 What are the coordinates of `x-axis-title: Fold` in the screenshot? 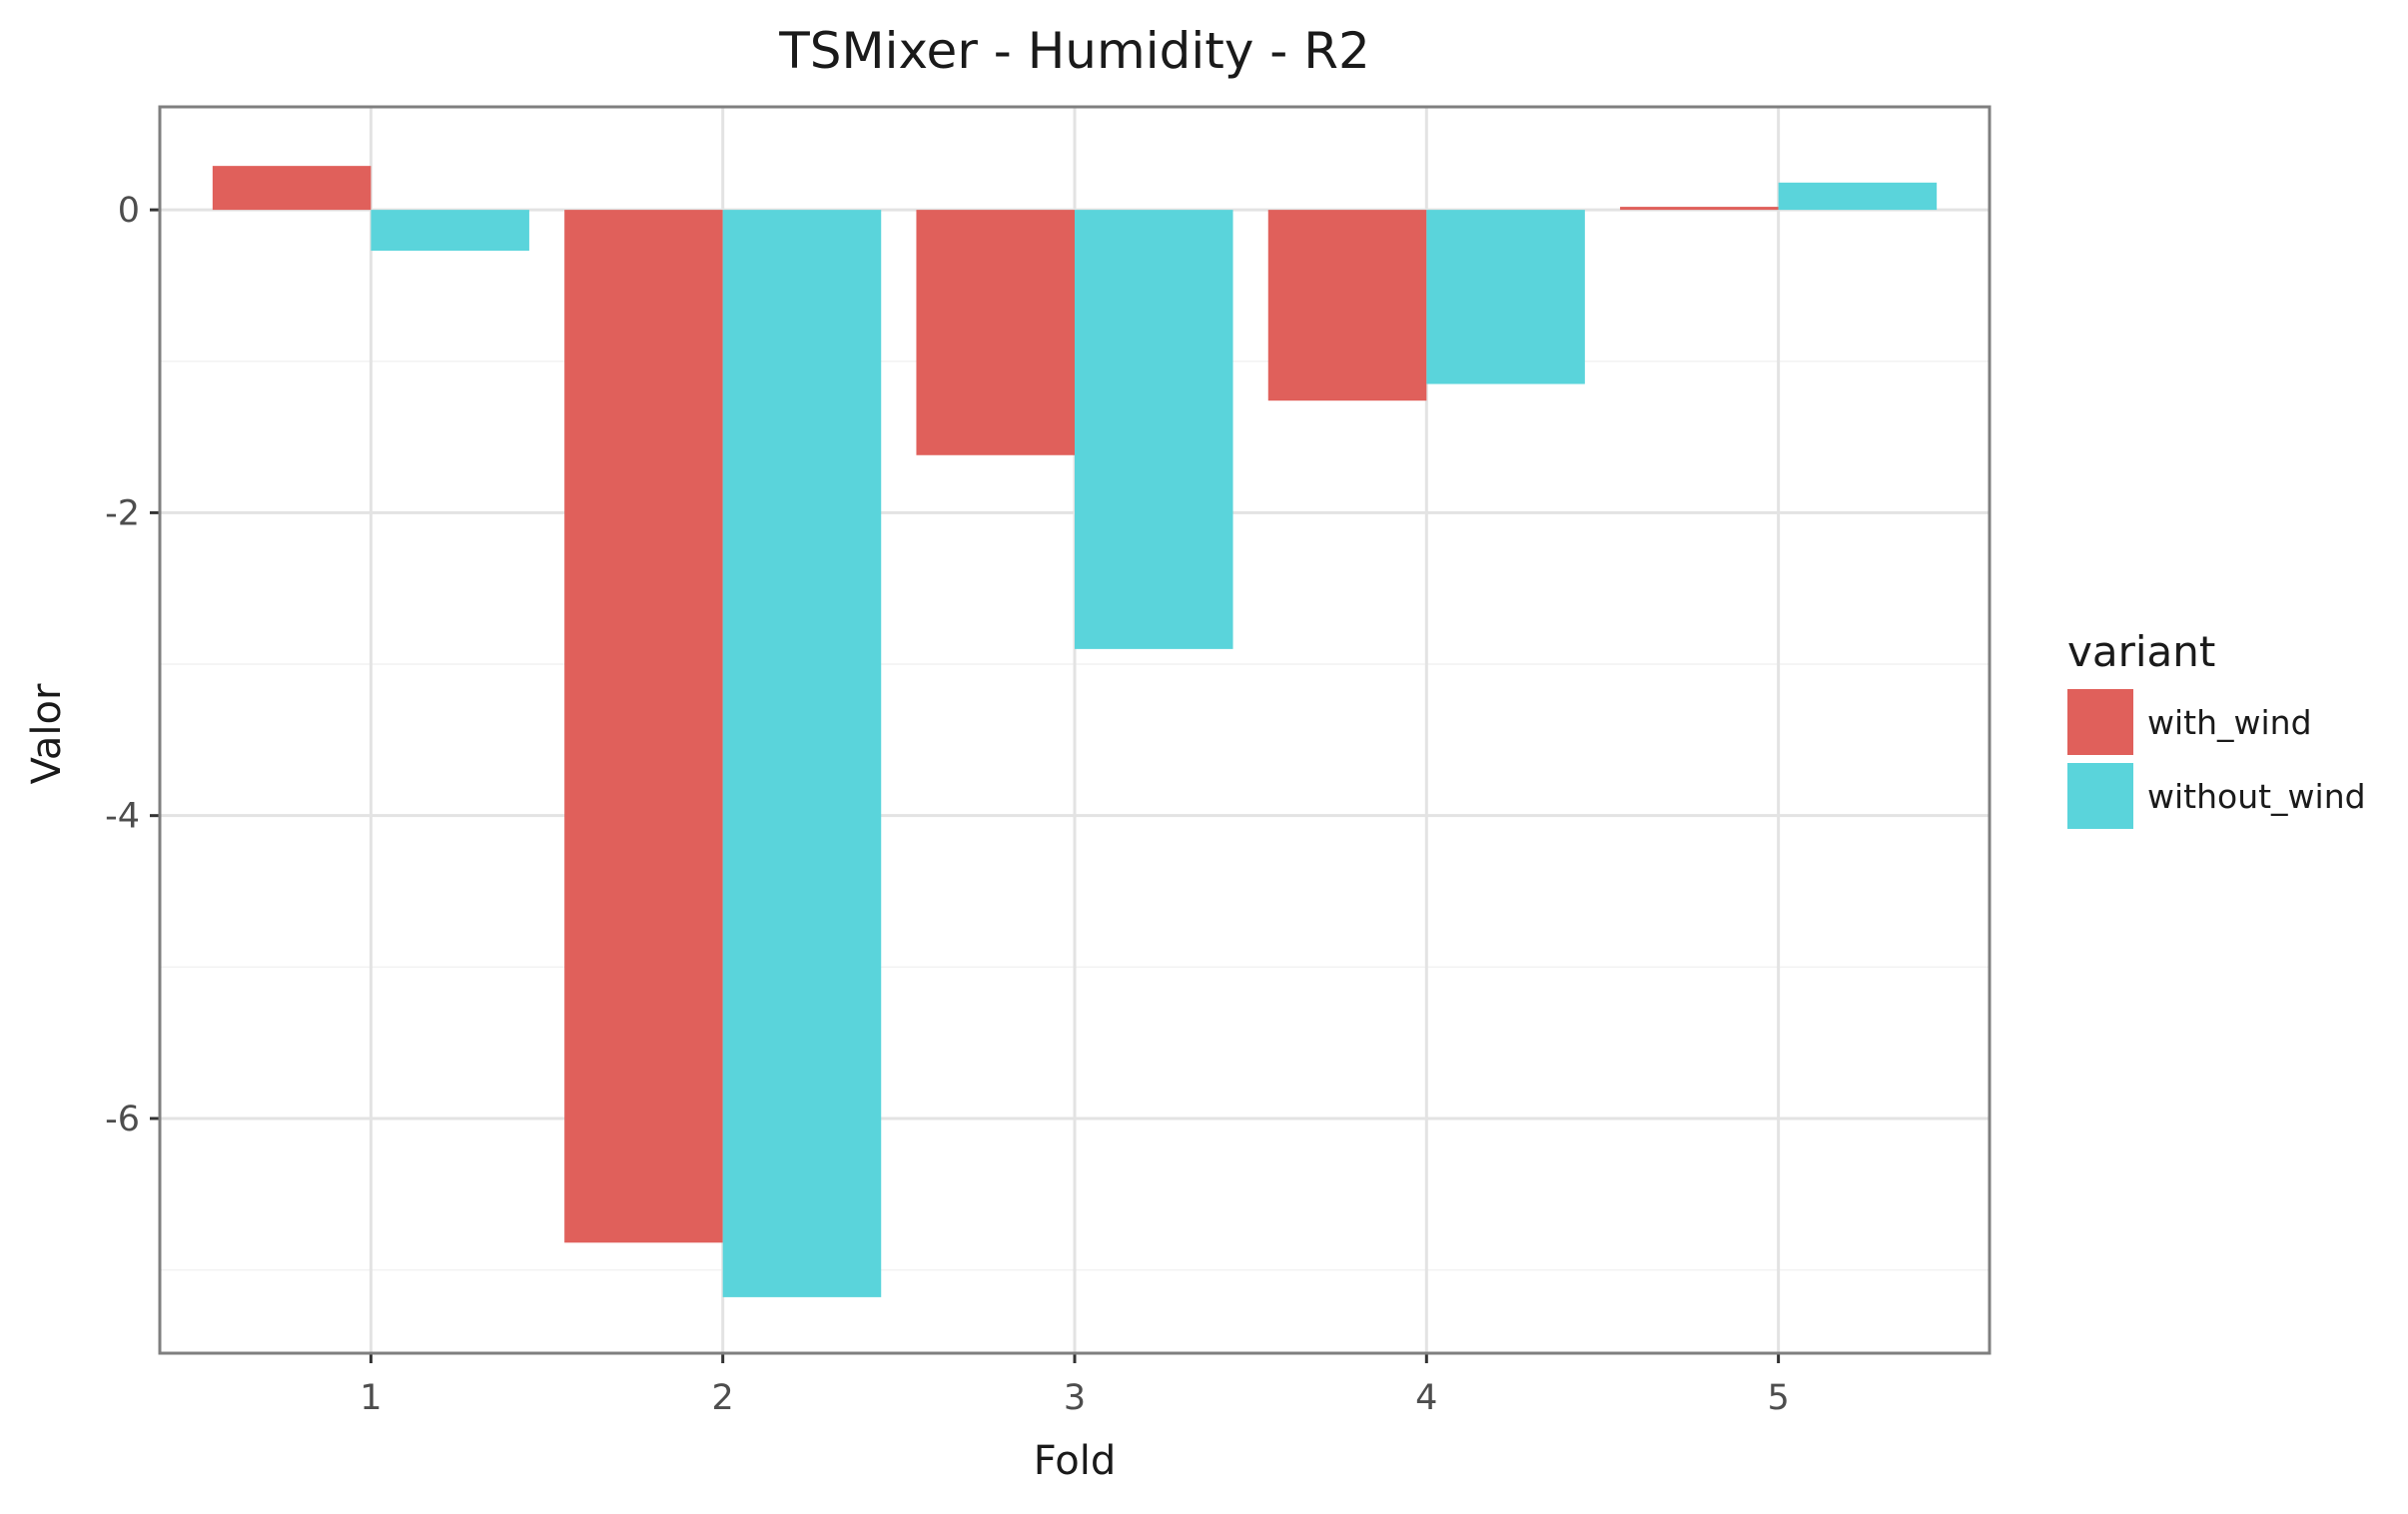 It's located at (1075, 1461).